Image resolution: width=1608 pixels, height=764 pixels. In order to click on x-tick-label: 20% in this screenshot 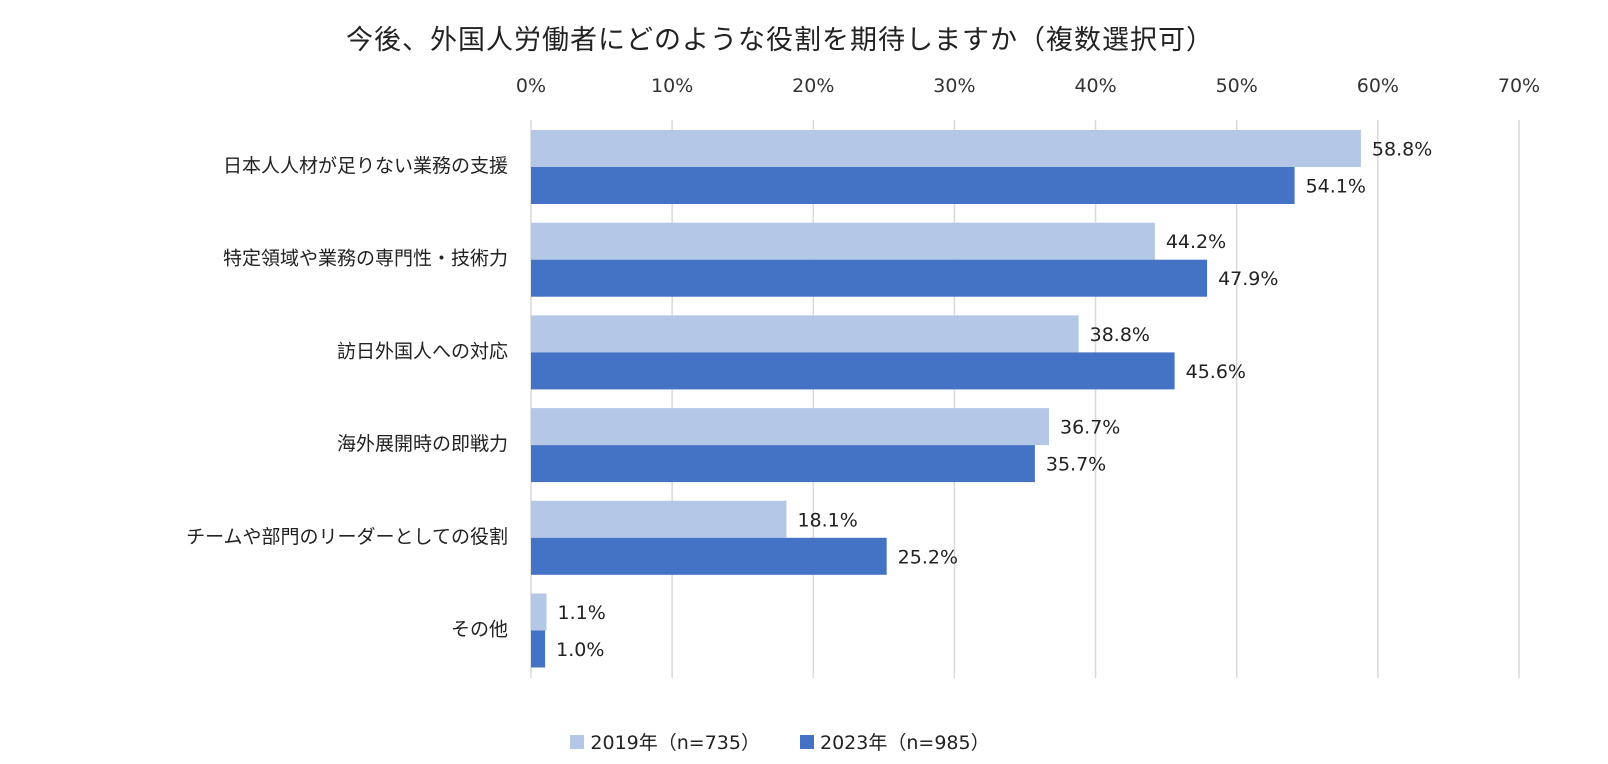, I will do `click(813, 86)`.